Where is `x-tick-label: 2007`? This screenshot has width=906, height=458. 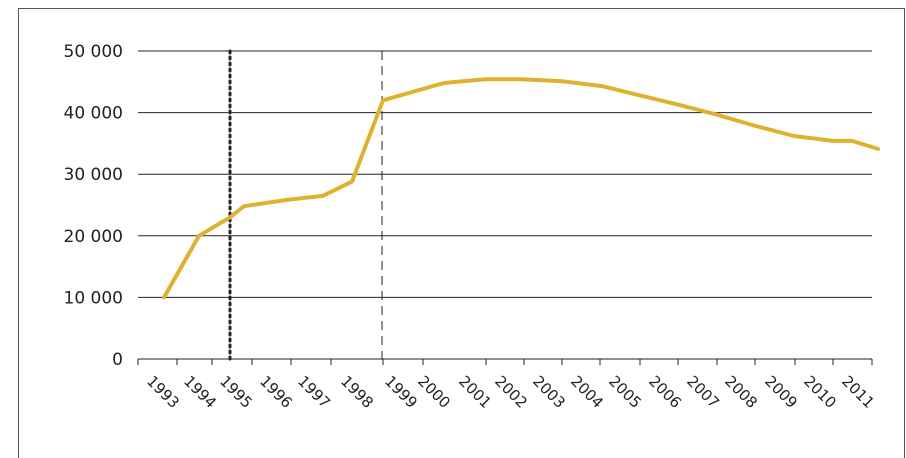
x-tick-label: 2007 is located at coordinates (703, 392).